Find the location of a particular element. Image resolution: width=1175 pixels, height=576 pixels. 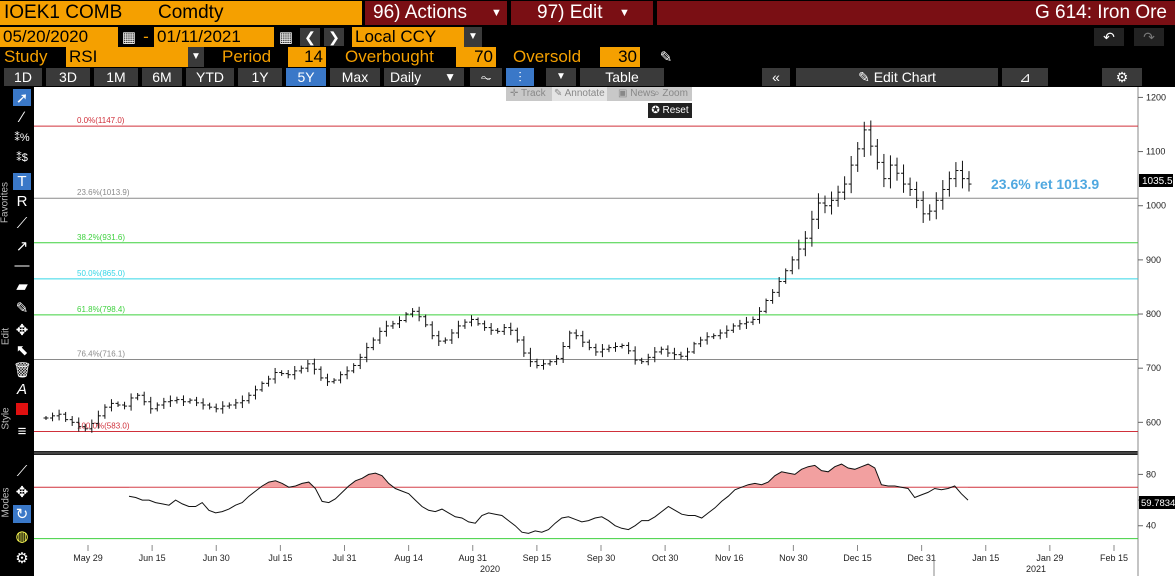

currency-select: Local CCY ▼ is located at coordinates (417, 37).